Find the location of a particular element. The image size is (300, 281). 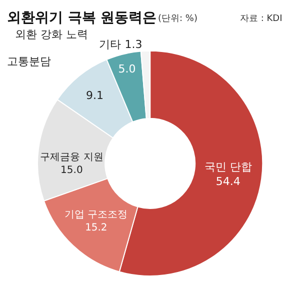

slice-label: 고통분담 is located at coordinates (29, 61).